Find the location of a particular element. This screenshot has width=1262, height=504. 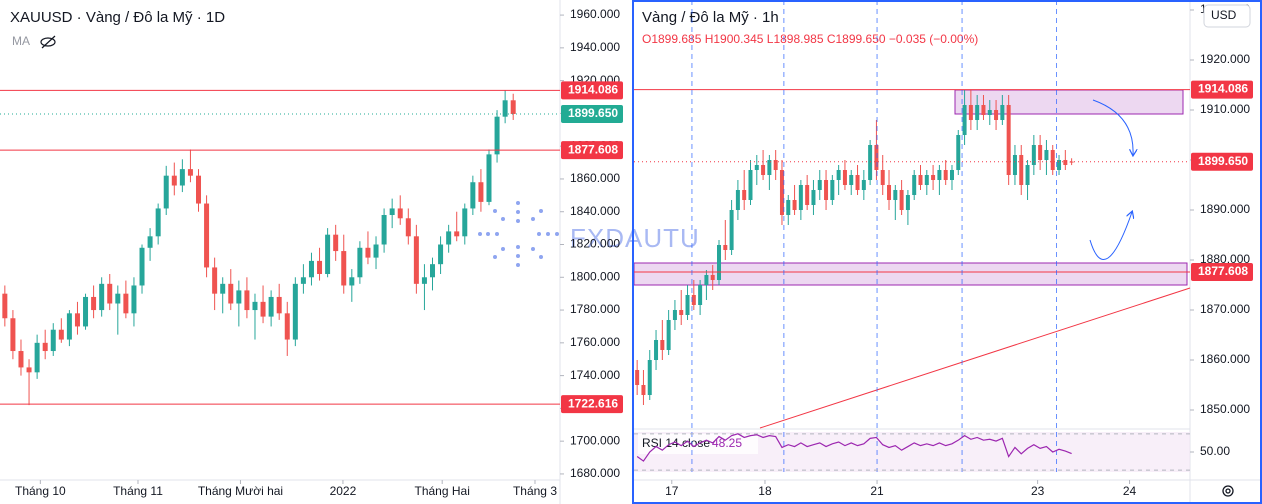

x-tick-label: 18 is located at coordinates (765, 491).